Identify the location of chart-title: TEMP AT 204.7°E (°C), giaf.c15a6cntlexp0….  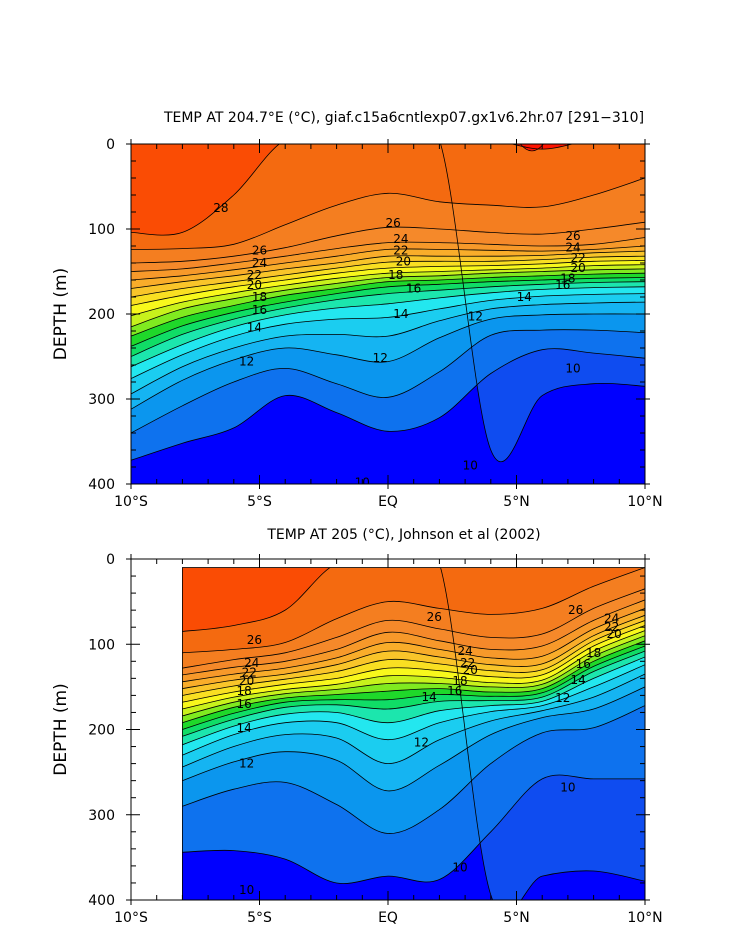
(403, 118).